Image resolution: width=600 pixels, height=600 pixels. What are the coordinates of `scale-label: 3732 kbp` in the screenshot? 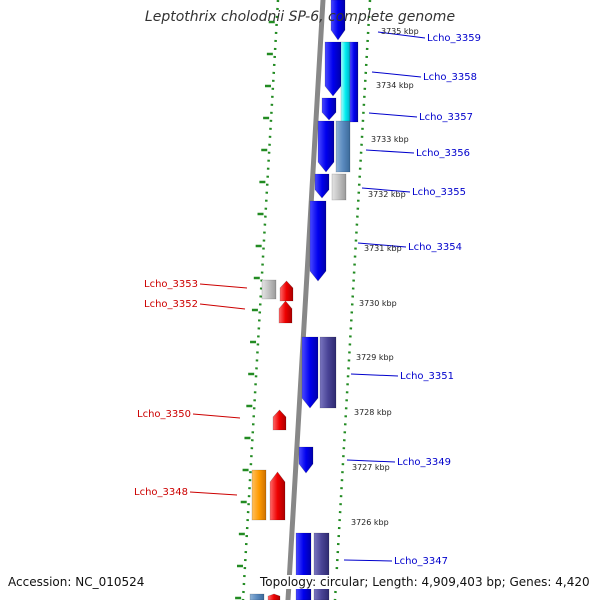 It's located at (387, 194).